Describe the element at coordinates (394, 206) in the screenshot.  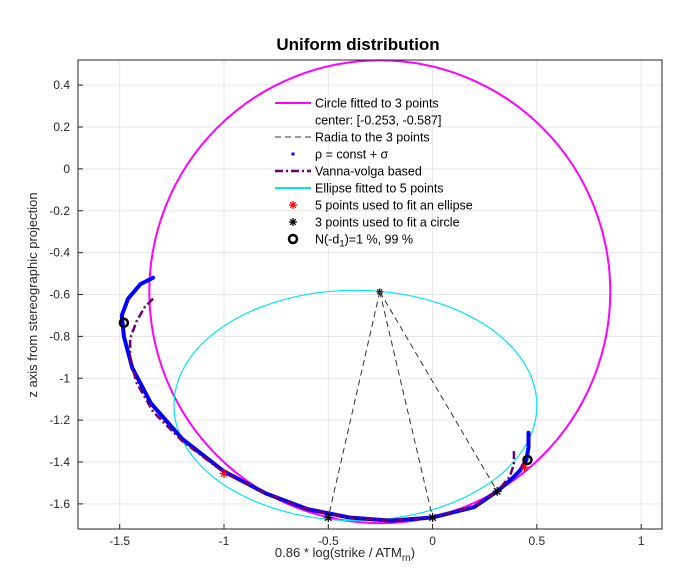
I see `legend-entry-label: 5 points used to fit an ellipse` at that location.